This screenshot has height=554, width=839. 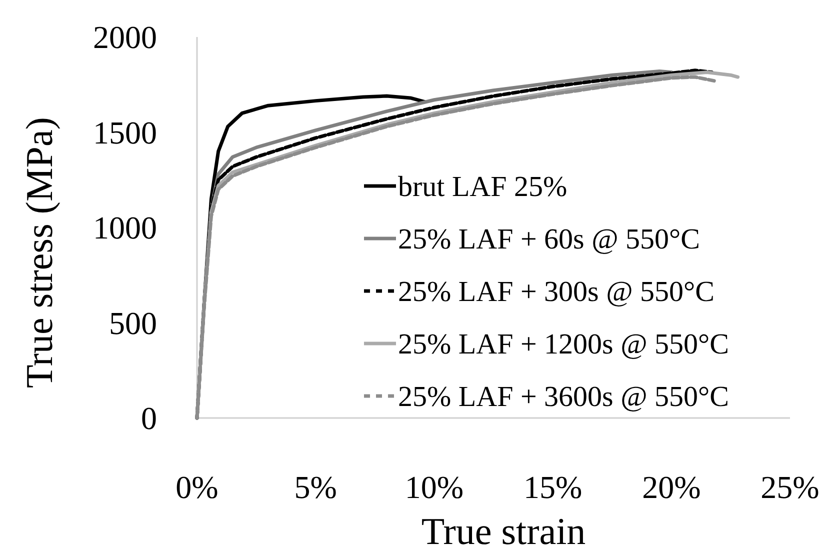 What do you see at coordinates (790, 487) in the screenshot?
I see `x-tick-label: 25%` at bounding box center [790, 487].